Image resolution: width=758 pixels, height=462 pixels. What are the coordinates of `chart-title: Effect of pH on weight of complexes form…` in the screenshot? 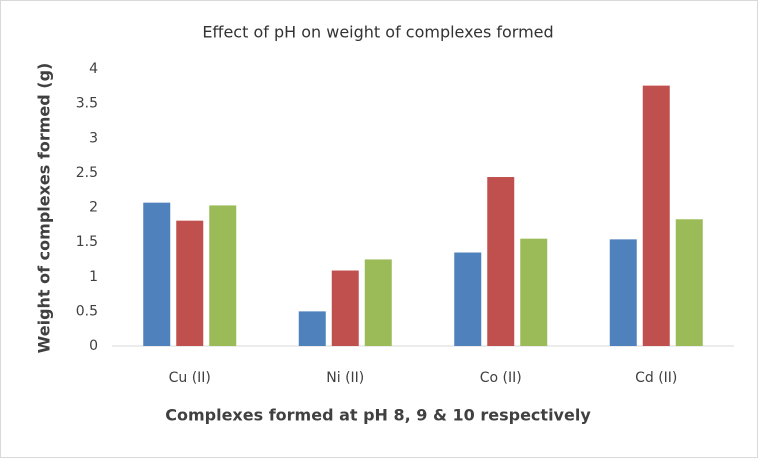 It's located at (377, 32).